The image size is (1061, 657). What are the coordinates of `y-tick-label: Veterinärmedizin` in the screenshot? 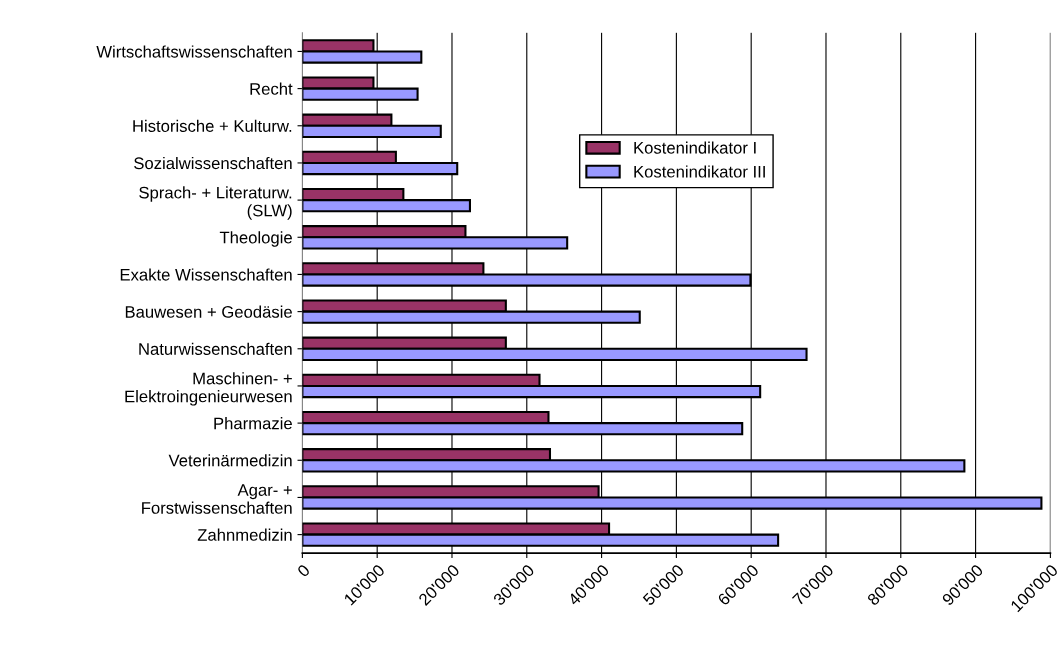 It's located at (230, 460).